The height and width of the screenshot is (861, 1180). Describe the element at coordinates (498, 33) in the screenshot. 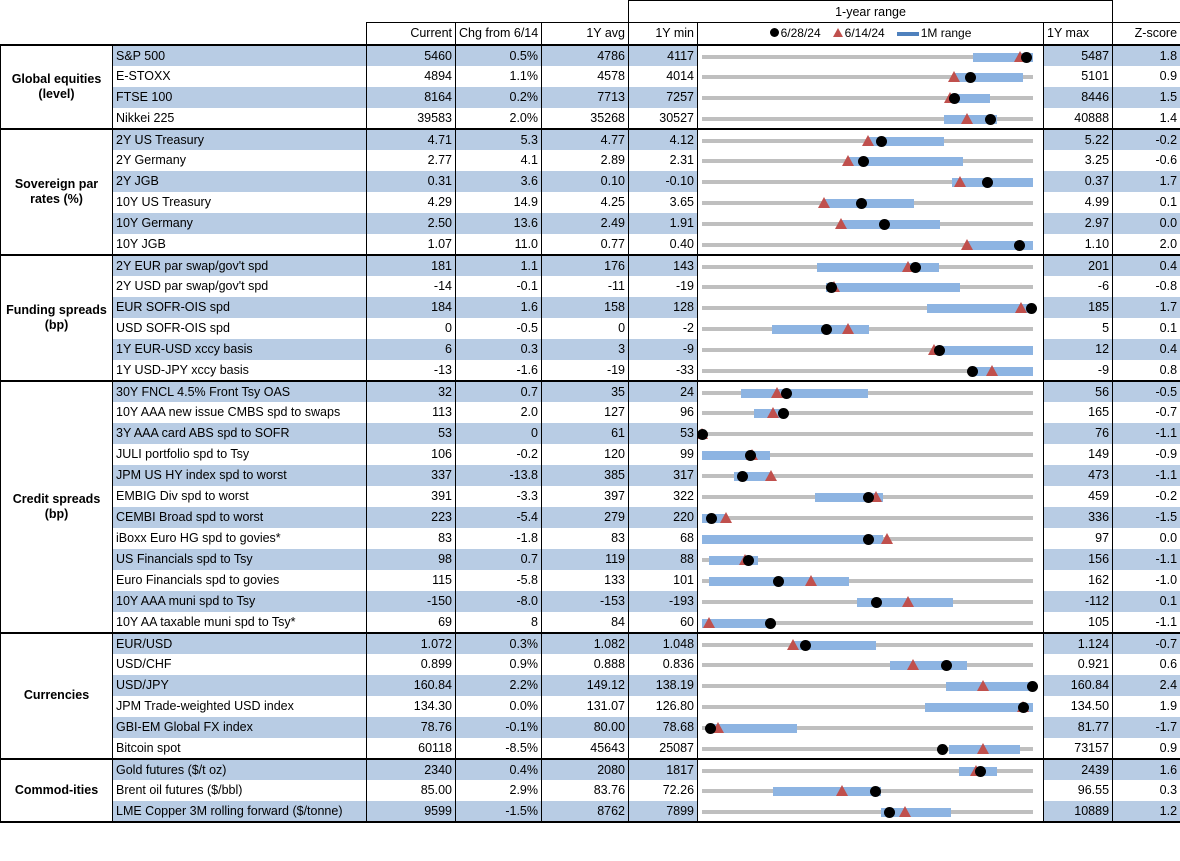

I see `col-chg: Chg from 6/14` at that location.